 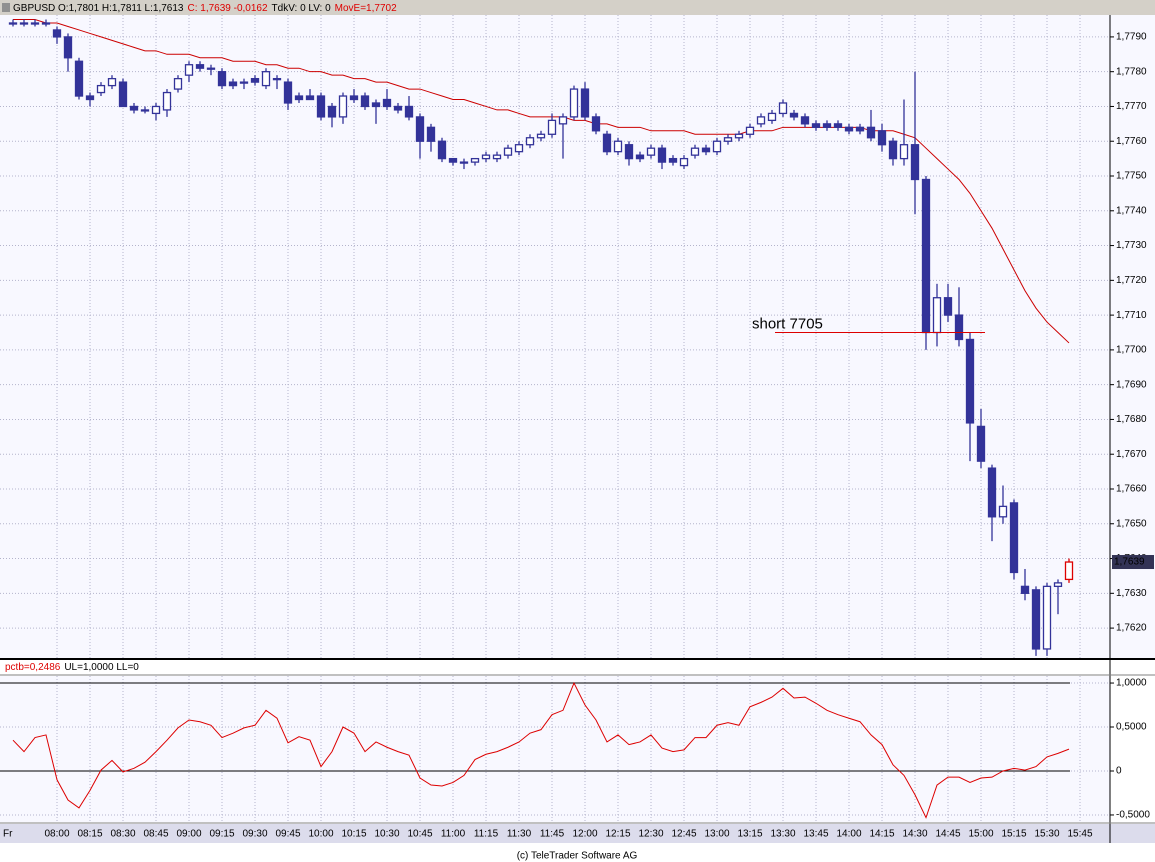 What do you see at coordinates (89, 834) in the screenshot?
I see `x-tick-label: 08:15` at bounding box center [89, 834].